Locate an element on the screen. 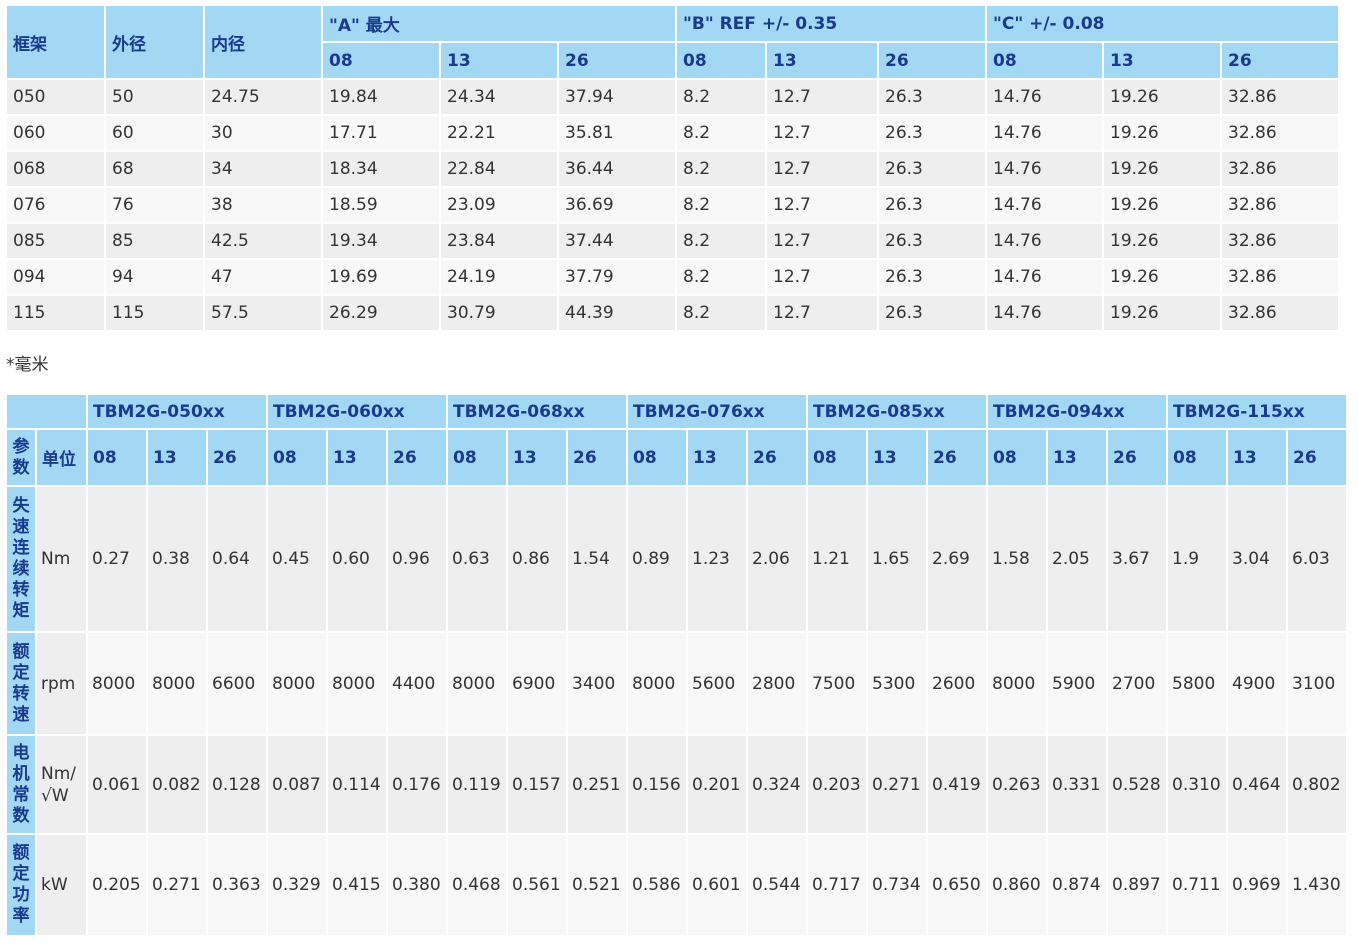  table-cell: 0.64 is located at coordinates (237, 559).